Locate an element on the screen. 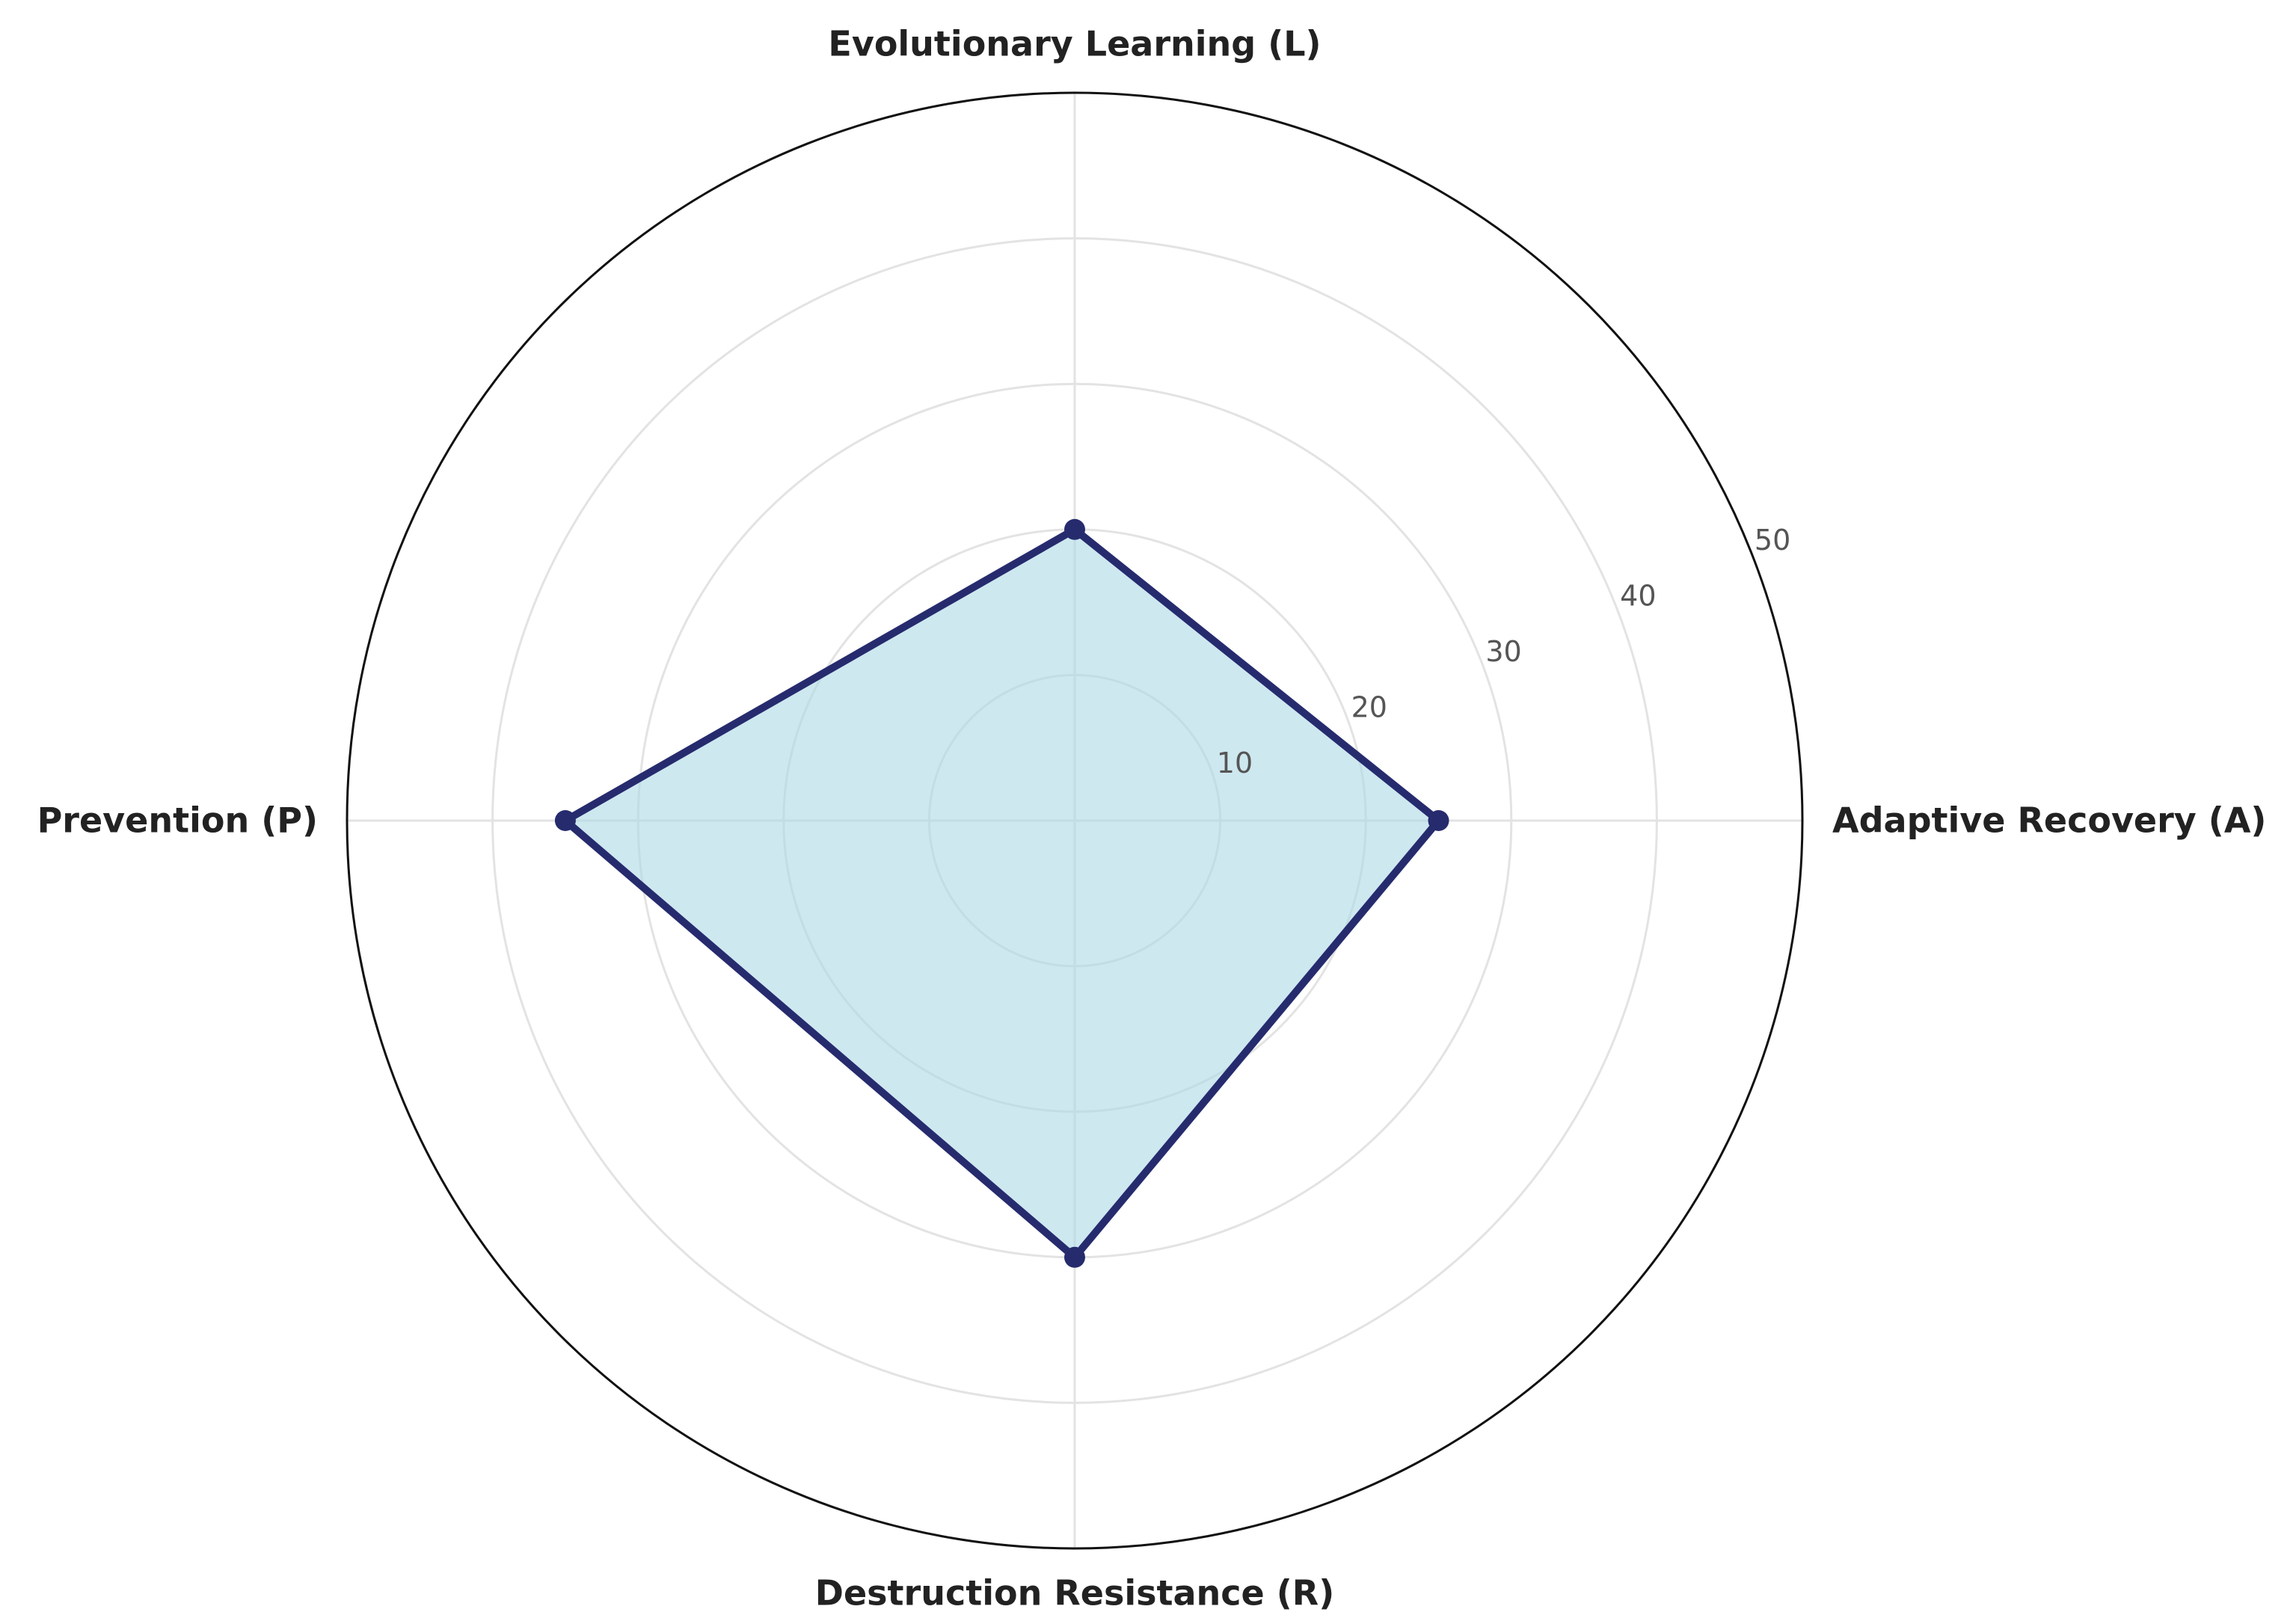 The width and height of the screenshot is (2296, 1624). axis-label-1: Evolutionary Learning (L) is located at coordinates (1074, 44).